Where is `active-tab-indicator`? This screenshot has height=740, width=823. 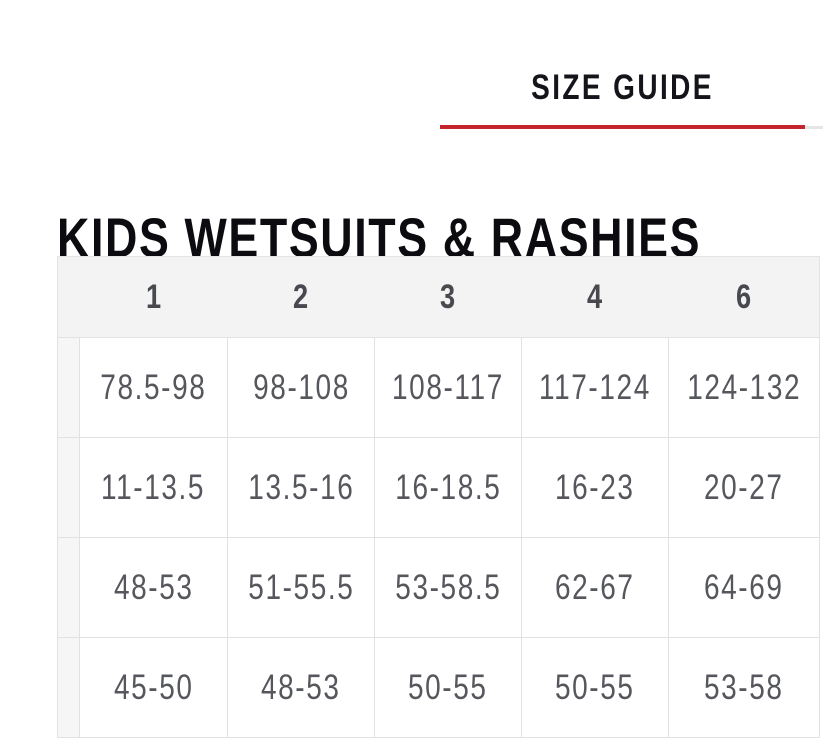
active-tab-indicator is located at coordinates (622, 127).